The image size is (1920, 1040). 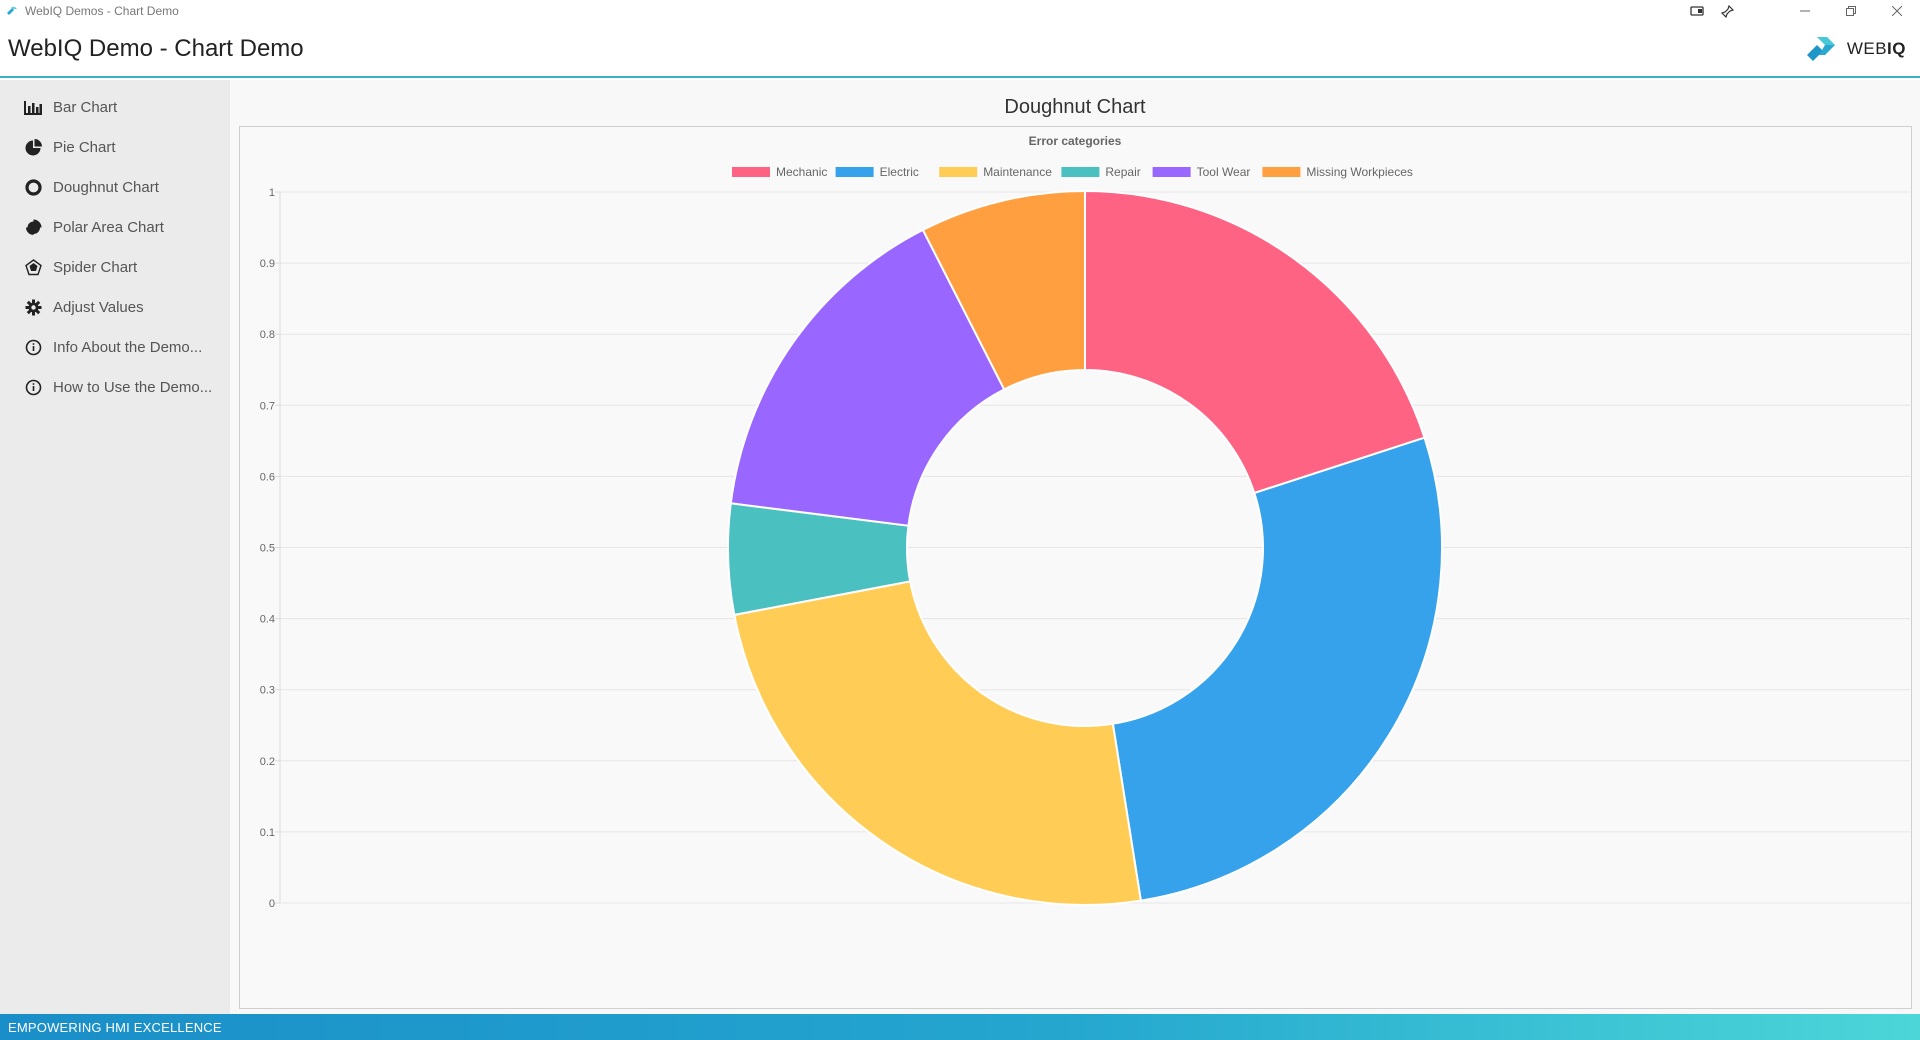 I want to click on y-tick-label-2: 0.8, so click(x=267, y=335).